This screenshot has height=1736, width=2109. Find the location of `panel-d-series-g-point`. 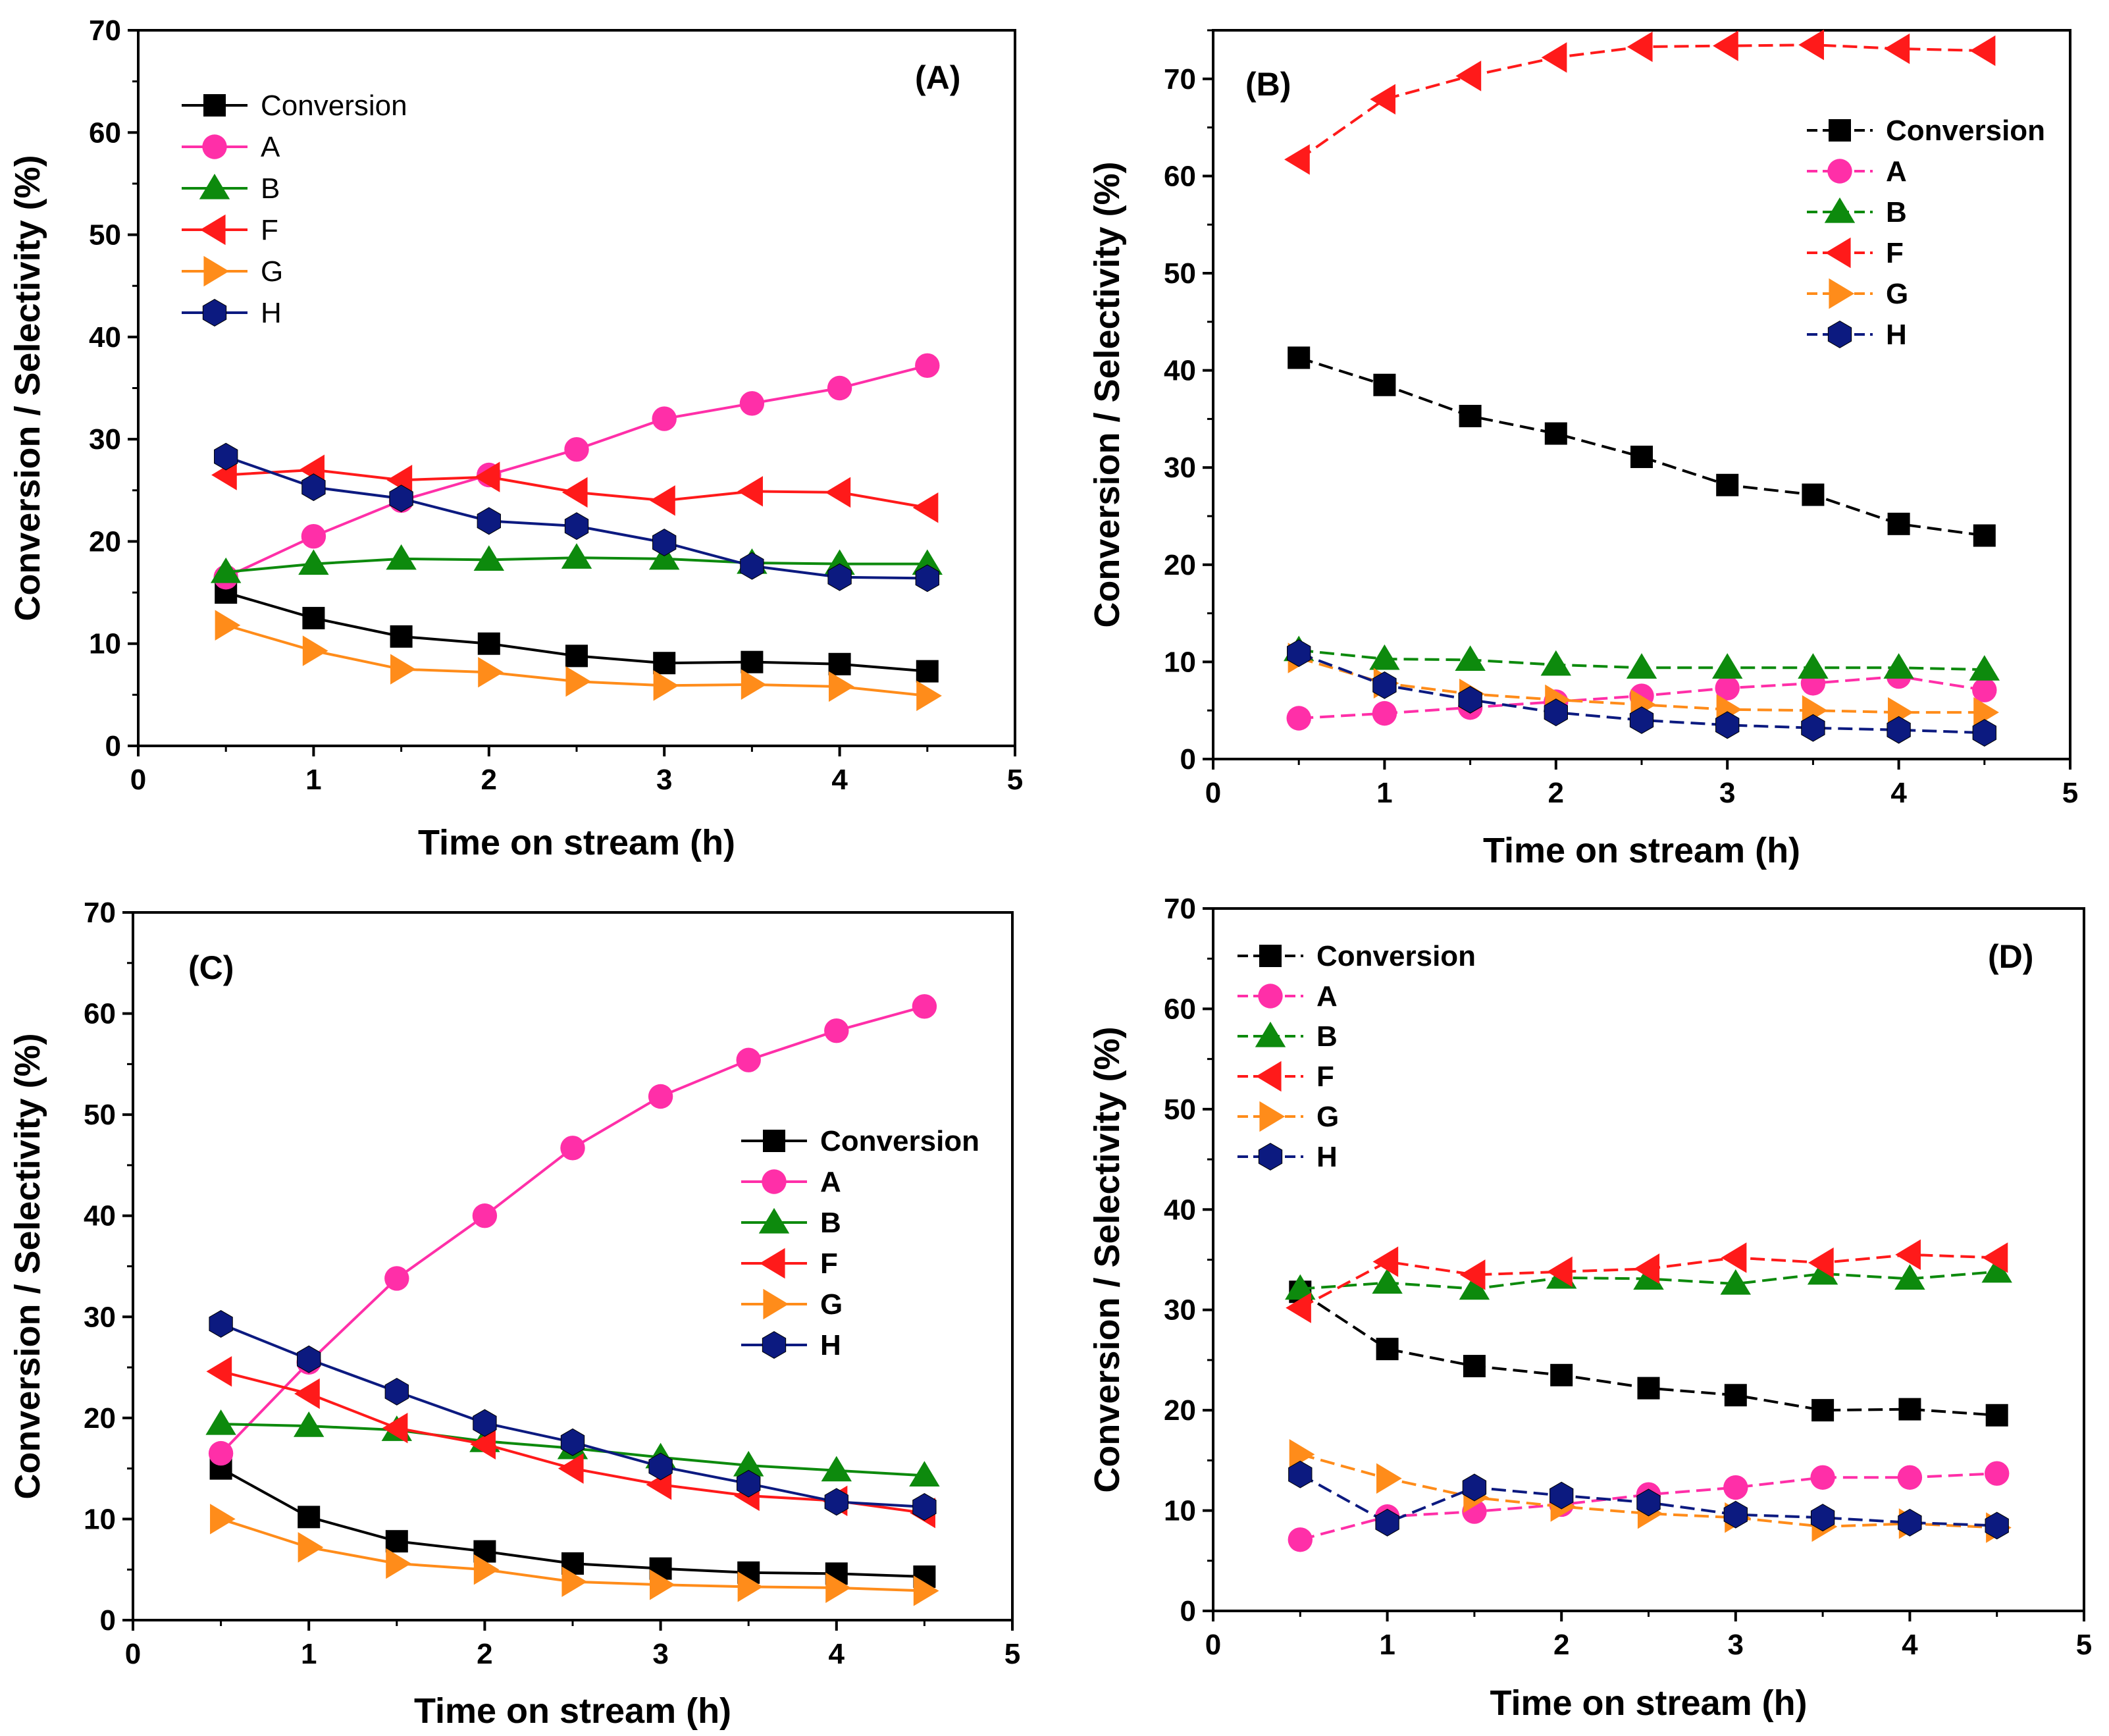

panel-d-series-g-point is located at coordinates (1389, 1478).